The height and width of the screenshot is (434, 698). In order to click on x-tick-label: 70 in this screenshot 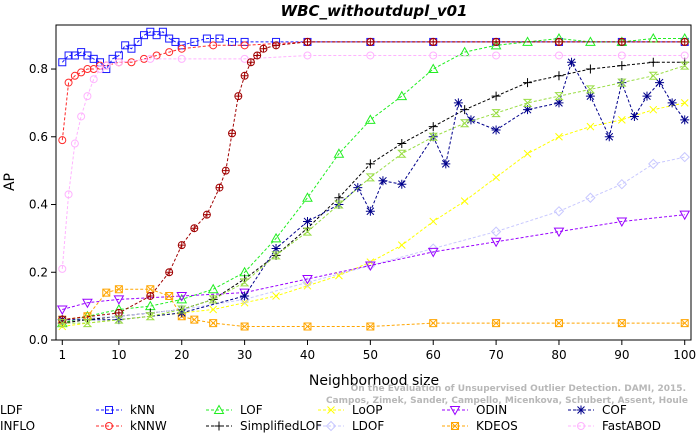, I will do `click(495, 355)`.